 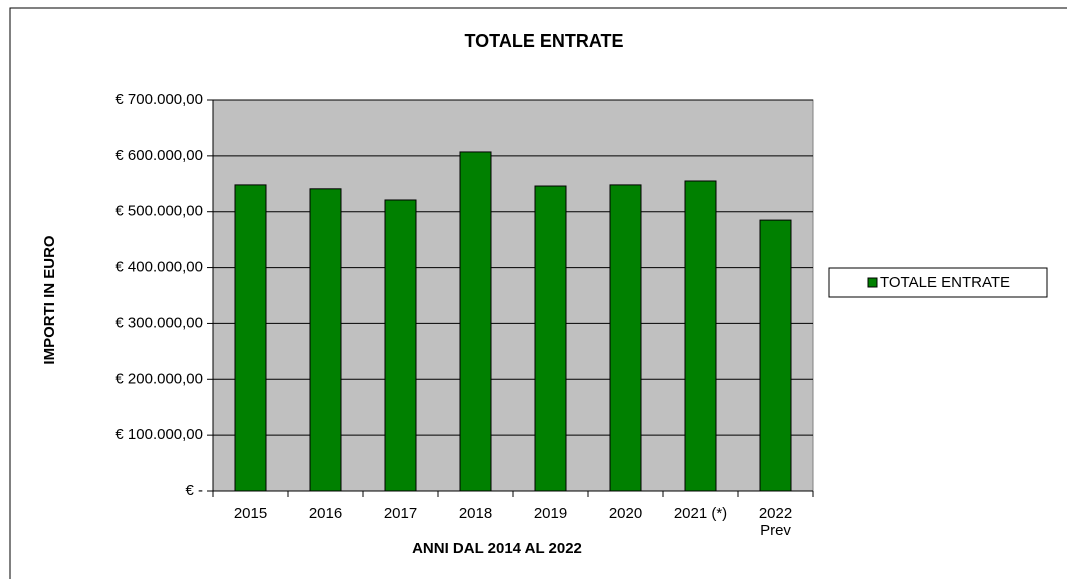 I want to click on y-tick-label: € 700.000,00, so click(x=159, y=99).